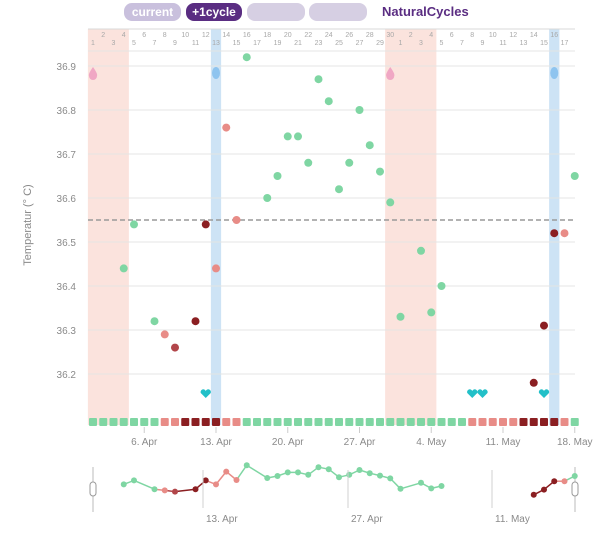 The image size is (600, 550). I want to click on y-tick-label: 36.9, so click(67, 67).